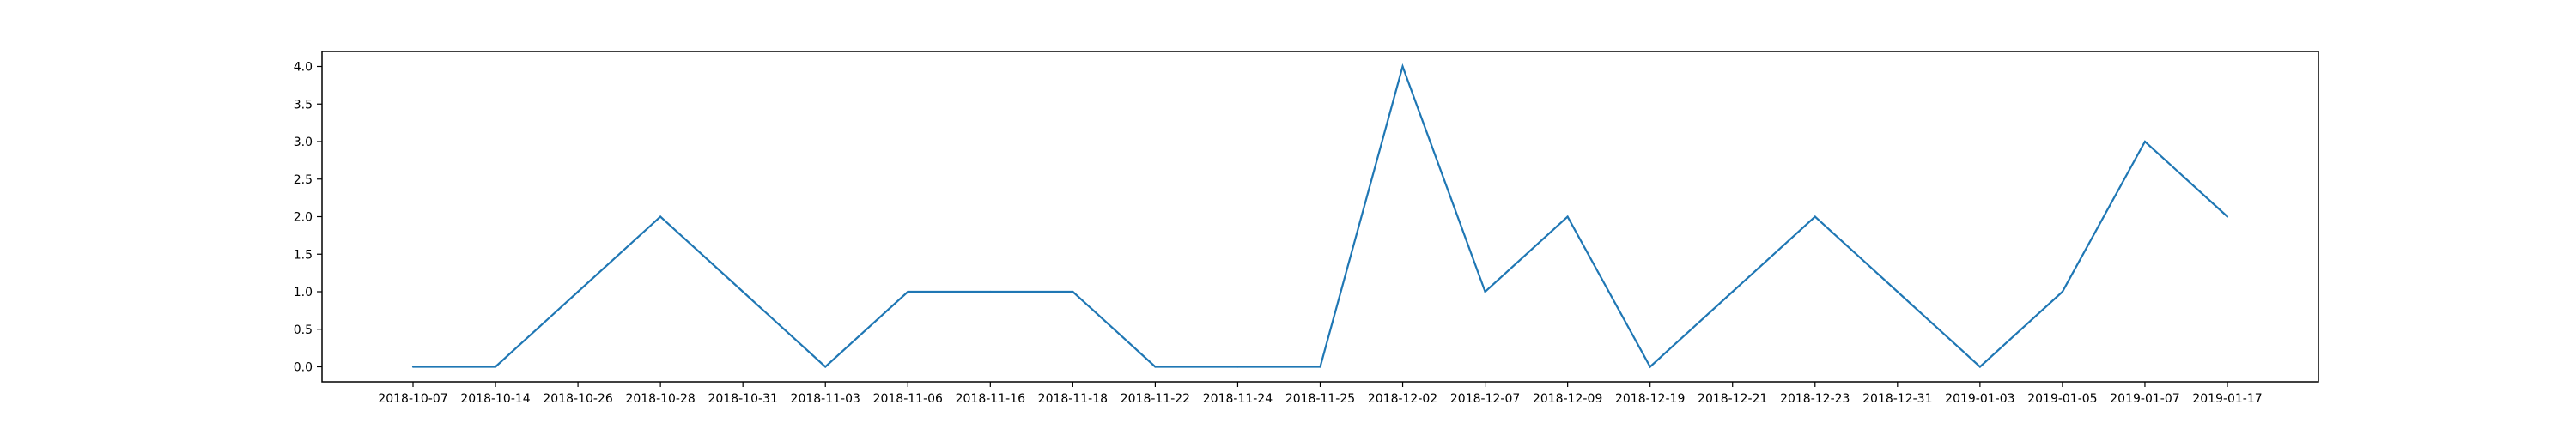 The image size is (2576, 429). Describe the element at coordinates (908, 399) in the screenshot. I see `x-tick-label: 2018-11-06` at that location.